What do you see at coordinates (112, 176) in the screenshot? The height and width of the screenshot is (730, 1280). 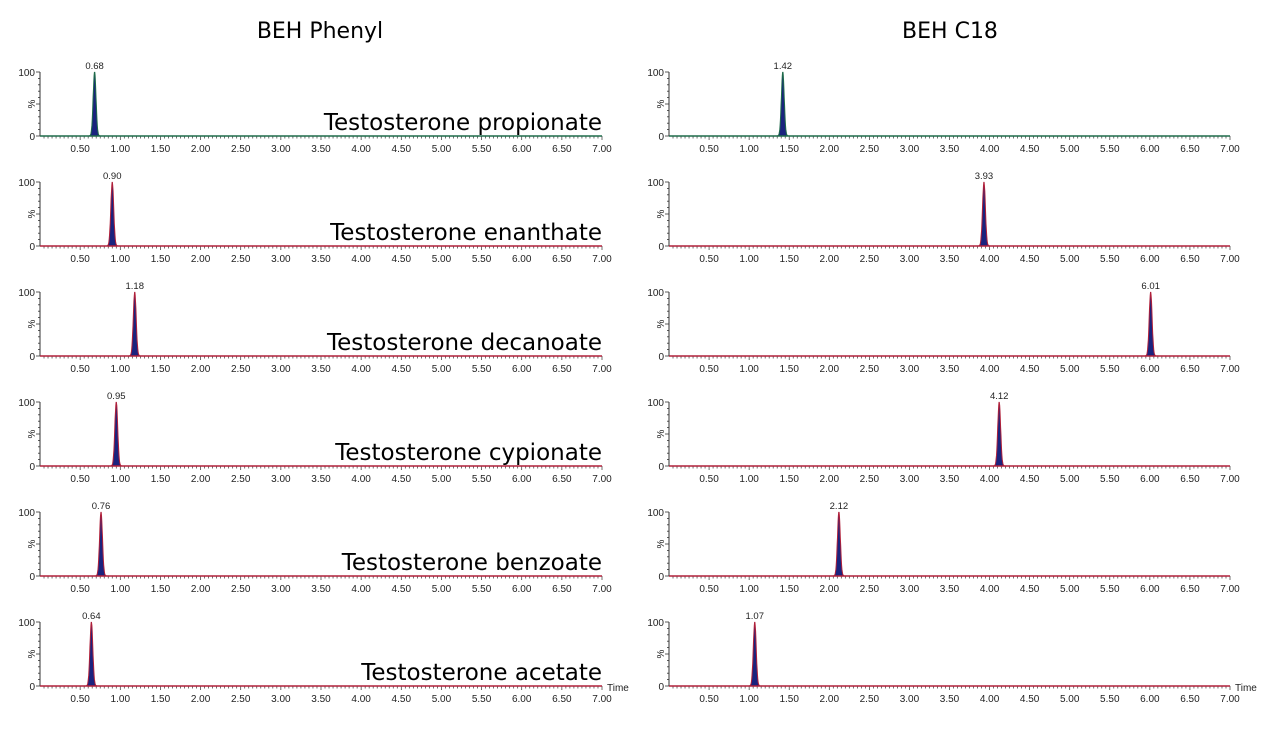 I see `peak-label: 0.90` at bounding box center [112, 176].